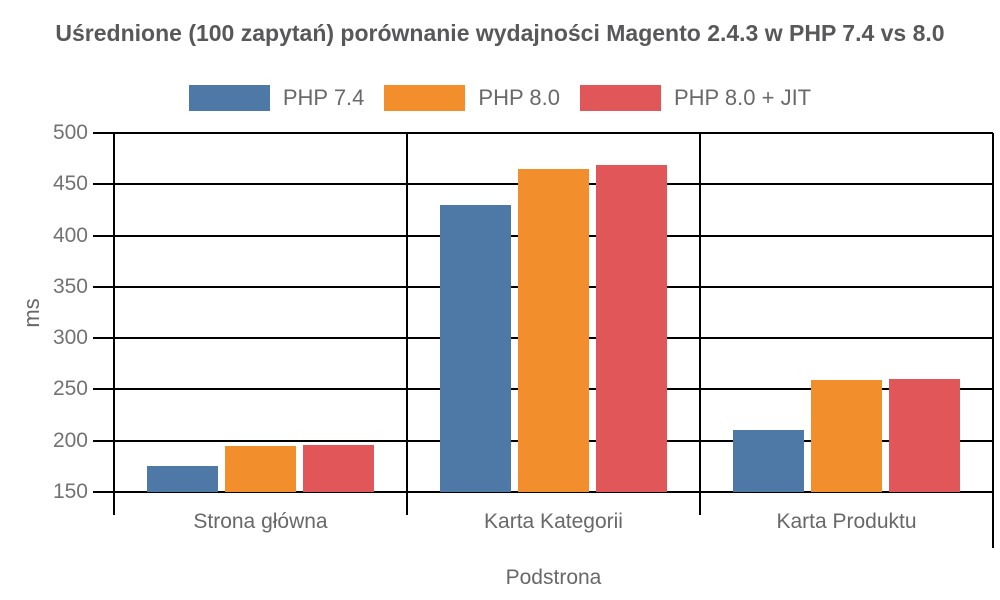  I want to click on legend: PHP 7.4 PHP 8.0 PHP 8.0 + JIT, so click(500, 98).